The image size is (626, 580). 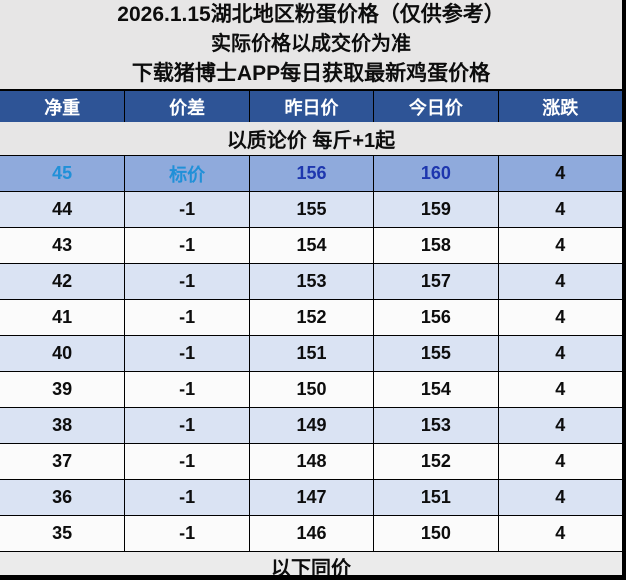 I want to click on table-row: 44 -1 155 159 4, so click(x=311, y=209).